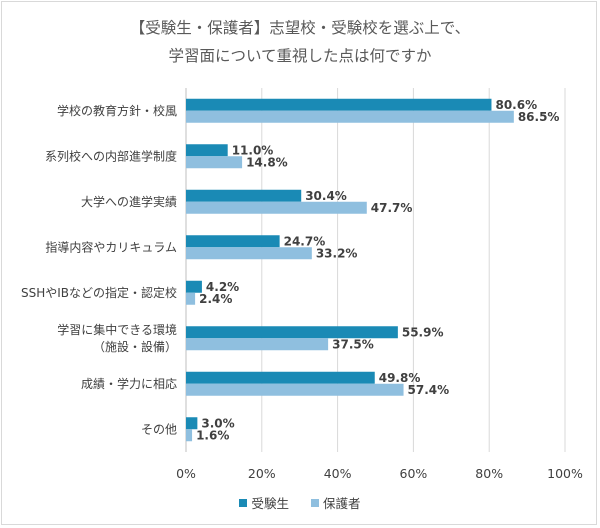 This screenshot has width=600, height=528. I want to click on category-label: 大学への進学実績, so click(129, 201).